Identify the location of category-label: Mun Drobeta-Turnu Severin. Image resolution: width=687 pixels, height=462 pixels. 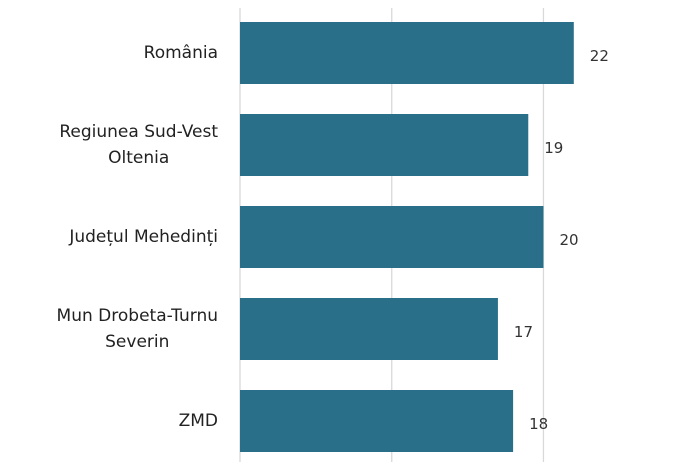
(137, 329).